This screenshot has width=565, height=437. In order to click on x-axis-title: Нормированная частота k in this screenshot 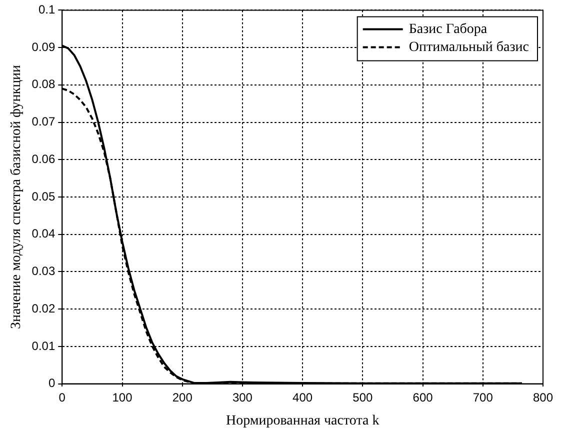, I will do `click(303, 420)`.